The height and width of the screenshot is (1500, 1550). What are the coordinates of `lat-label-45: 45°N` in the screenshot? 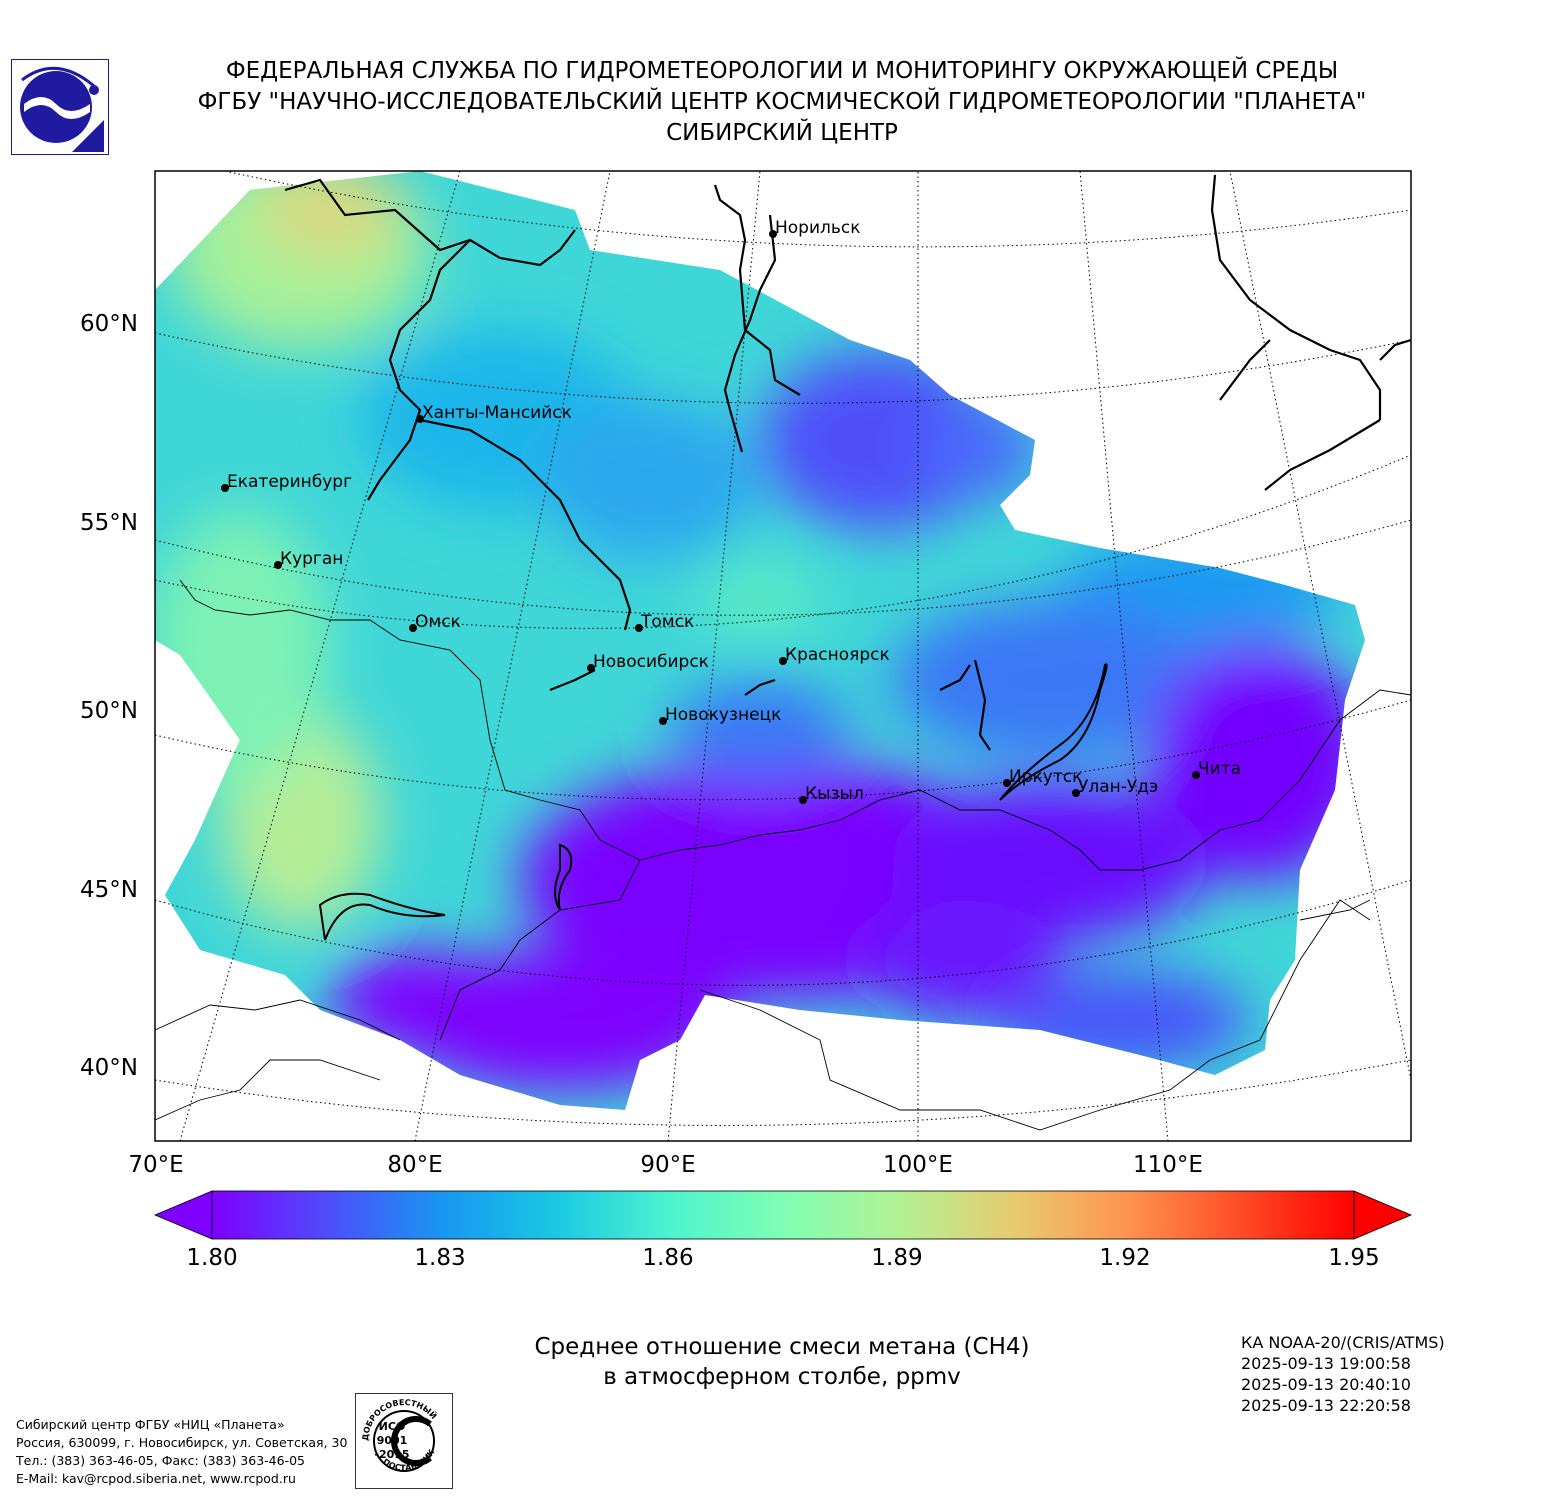 It's located at (109, 890).